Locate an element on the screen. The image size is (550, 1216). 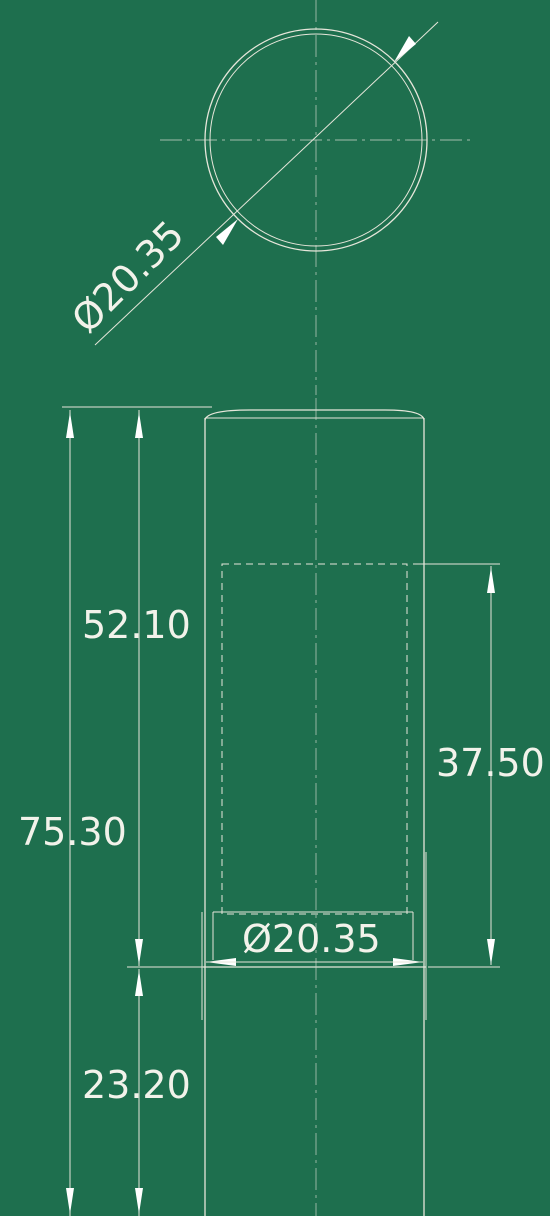
circle-diameter-arrow-lower is located at coordinates (227, 232).